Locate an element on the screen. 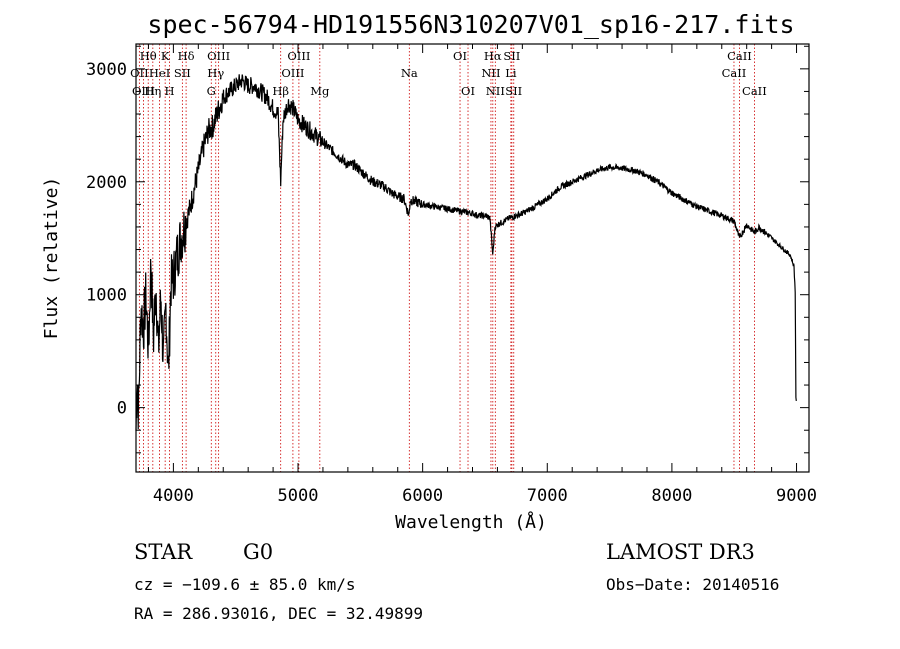 The height and width of the screenshot is (649, 900). y-tick-label: 3000 is located at coordinates (106, 70).